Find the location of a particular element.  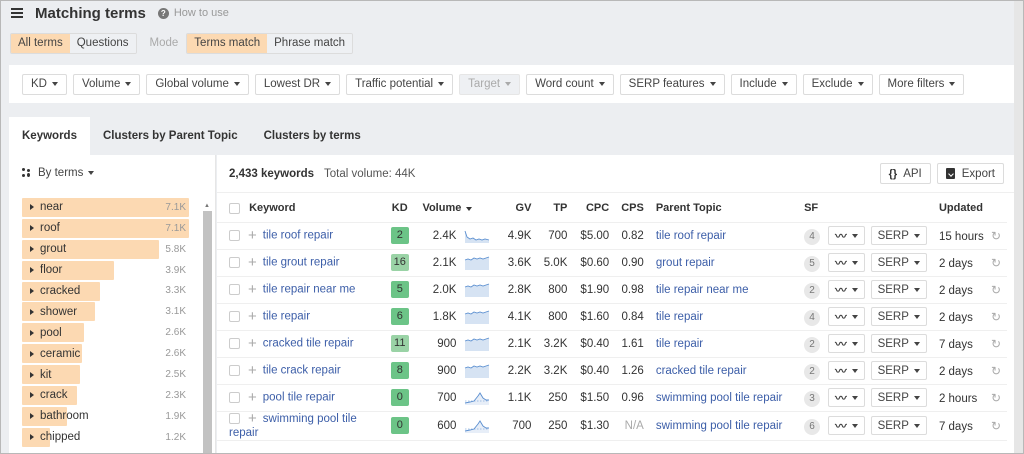

keyword-link: tile crack repair is located at coordinates (301, 370).